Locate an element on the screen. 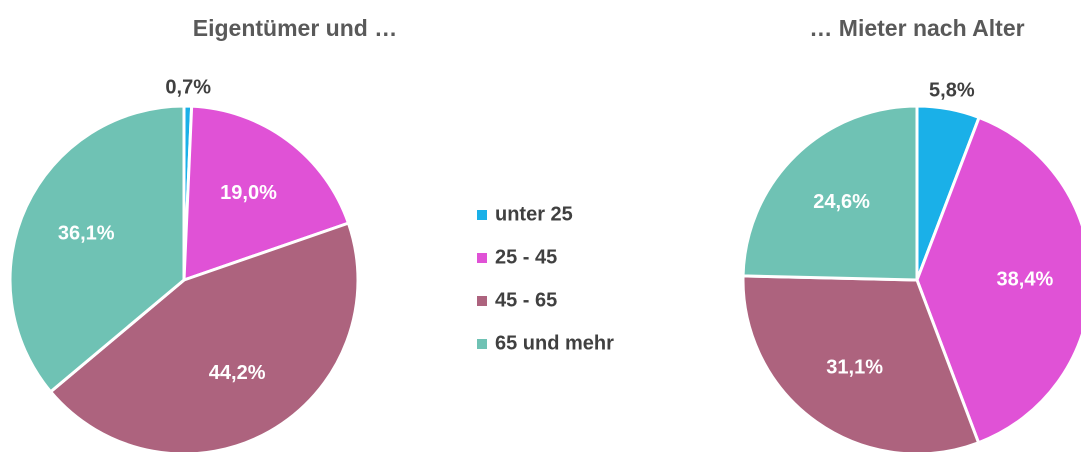  chart-title: … Mieter nach Alter is located at coordinates (916, 28).